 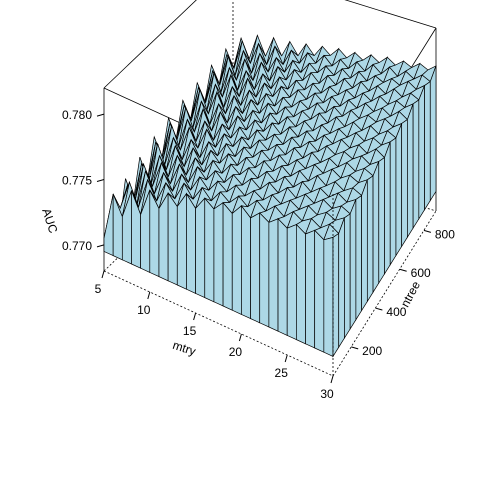 I want to click on y-tick-label: 200, so click(x=372, y=351).